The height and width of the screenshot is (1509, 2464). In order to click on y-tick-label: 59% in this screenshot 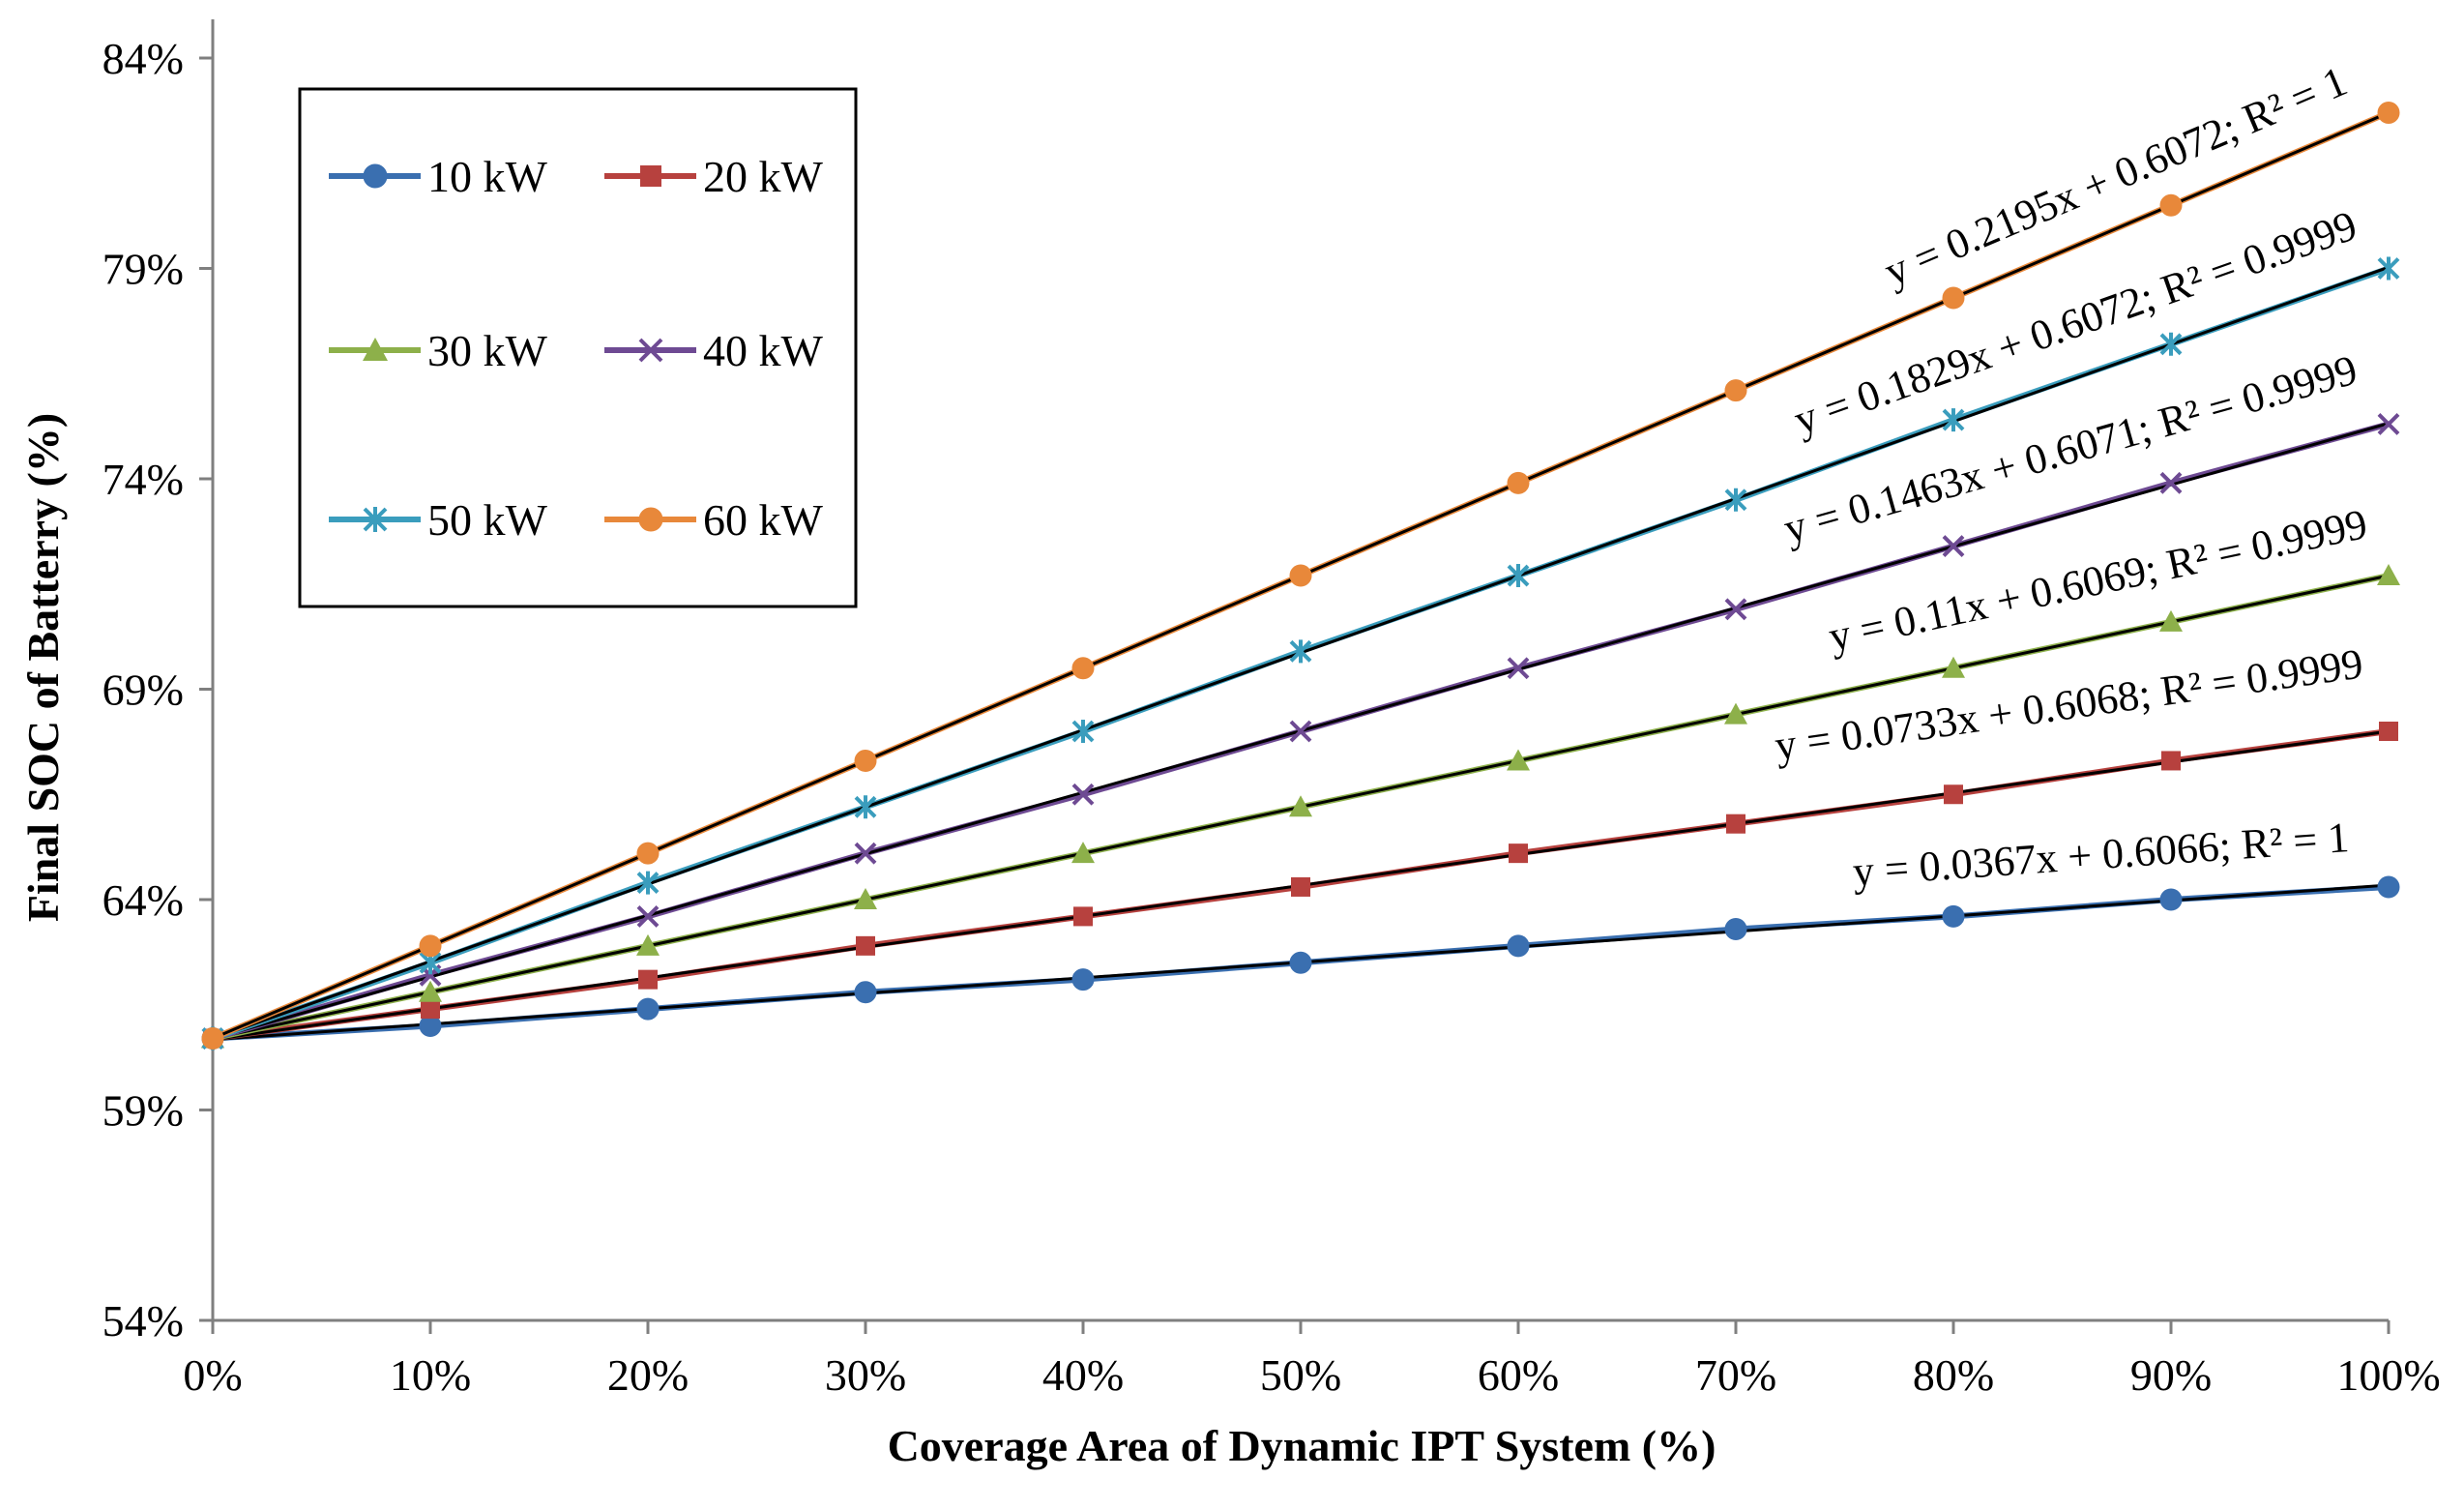, I will do `click(143, 1111)`.